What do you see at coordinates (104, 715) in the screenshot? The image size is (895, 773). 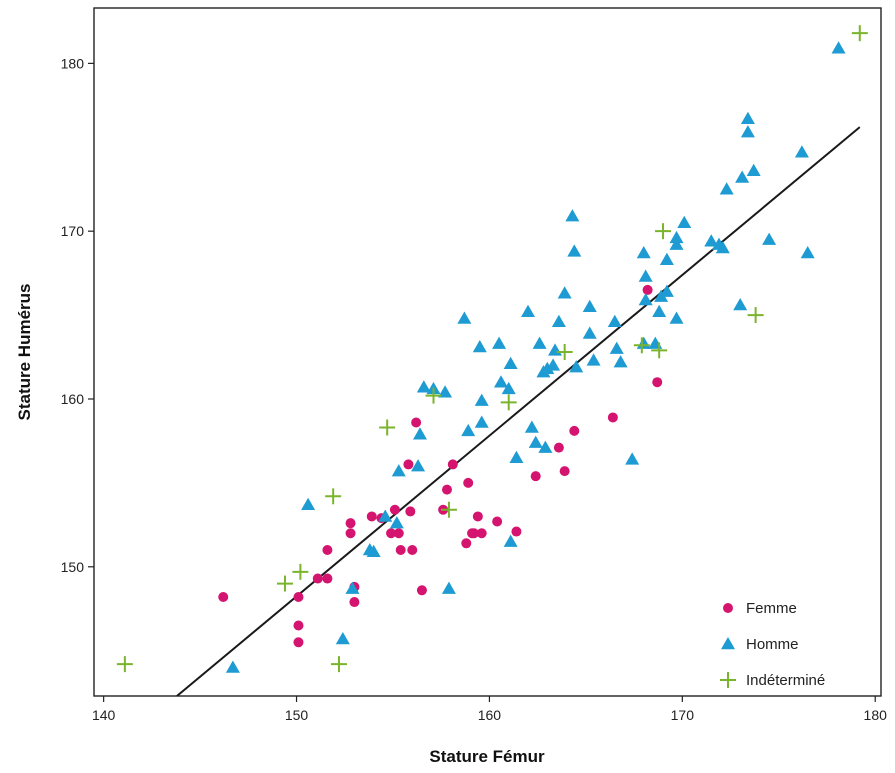 I see `x-tick-label: 140` at bounding box center [104, 715].